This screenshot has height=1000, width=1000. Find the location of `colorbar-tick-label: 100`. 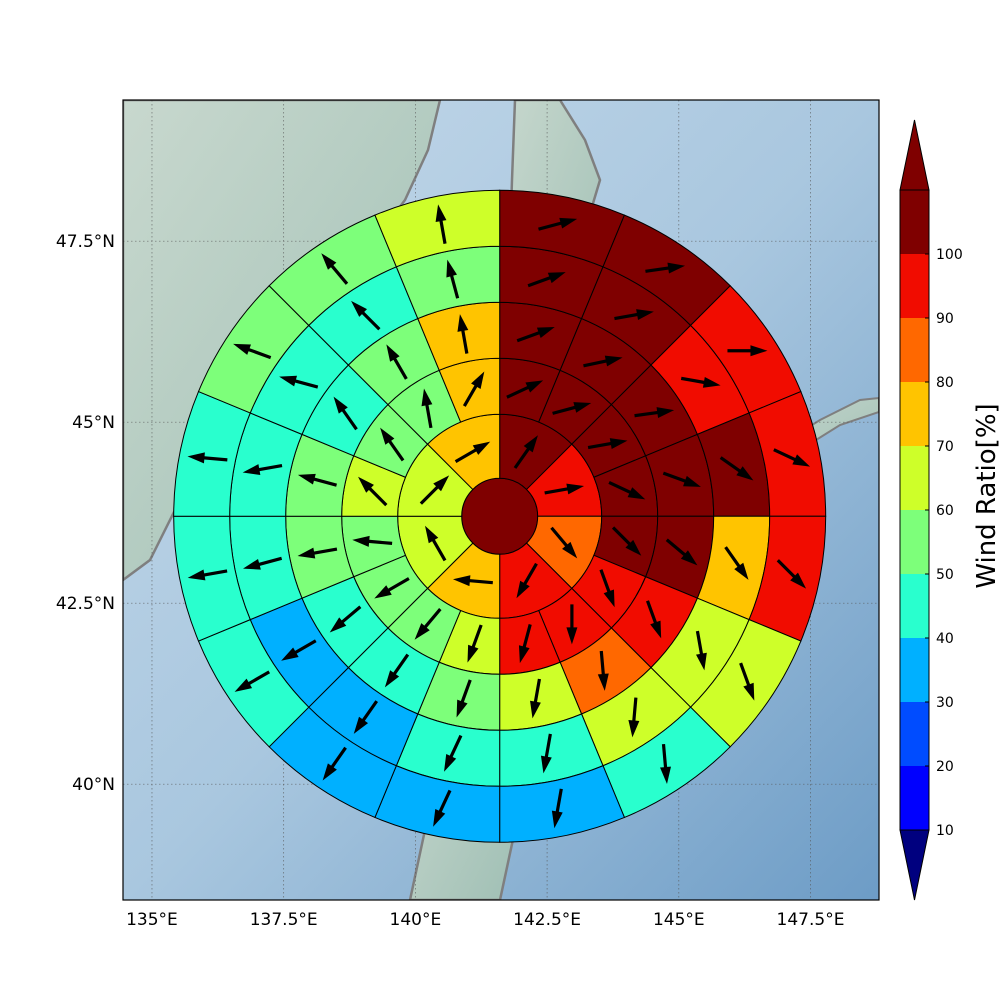

colorbar-tick-label: 100 is located at coordinates (949, 255).